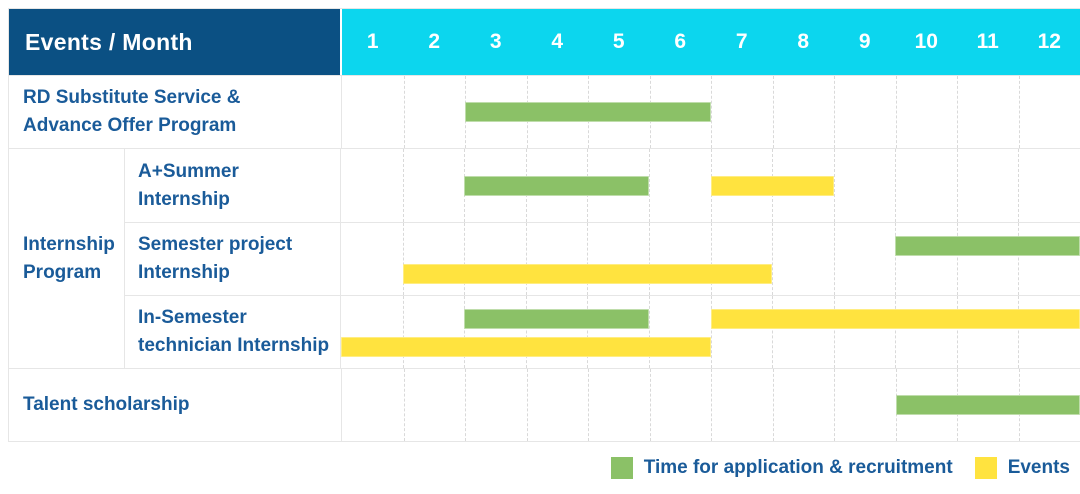 The image size is (1080, 494). Describe the element at coordinates (233, 259) in the screenshot. I see `row-label: Semester project Internship` at that location.